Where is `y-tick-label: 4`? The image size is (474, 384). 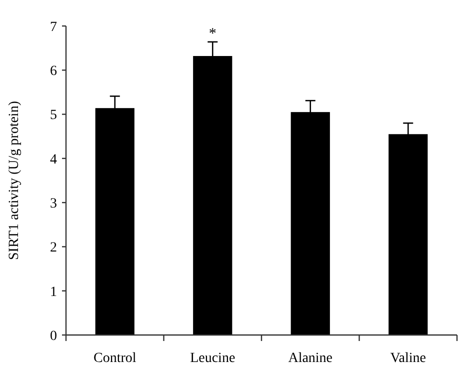
y-tick-label: 4 is located at coordinates (53, 160).